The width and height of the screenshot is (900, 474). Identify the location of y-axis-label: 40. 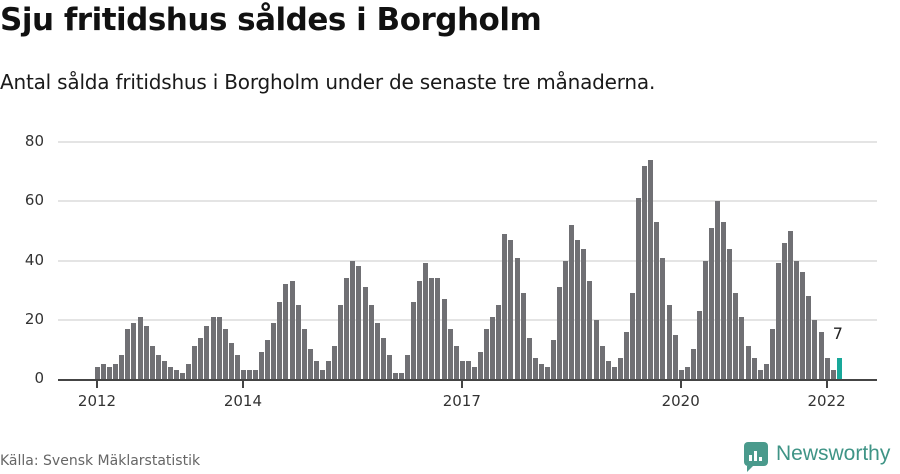
(34, 259).